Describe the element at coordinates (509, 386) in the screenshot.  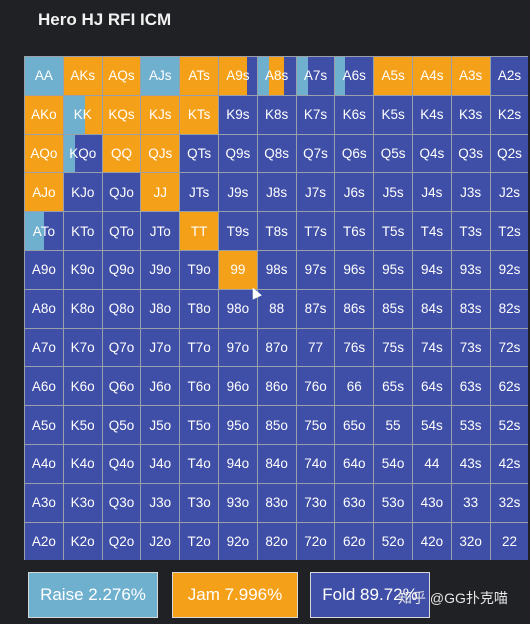
I see `hand-cell-62s: 62s` at that location.